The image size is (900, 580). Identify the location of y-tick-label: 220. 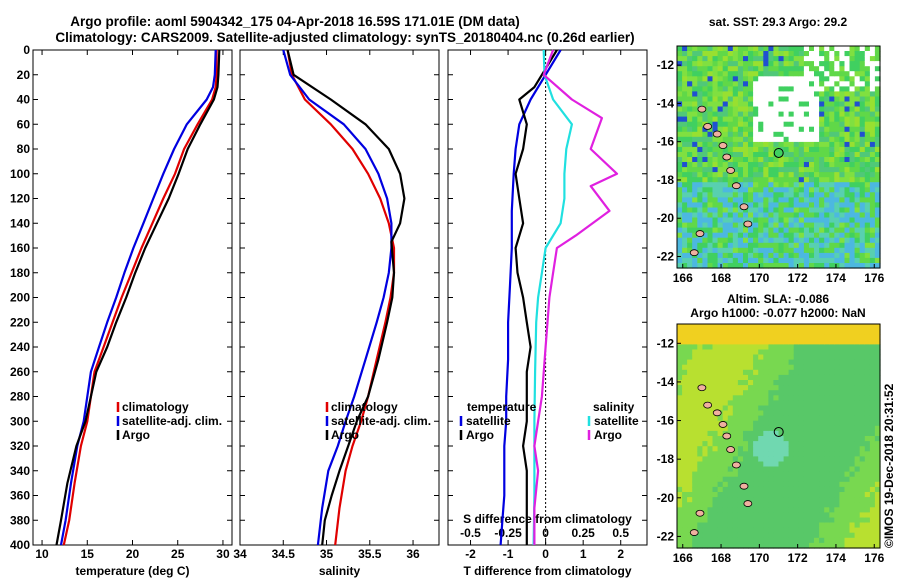
(20, 322).